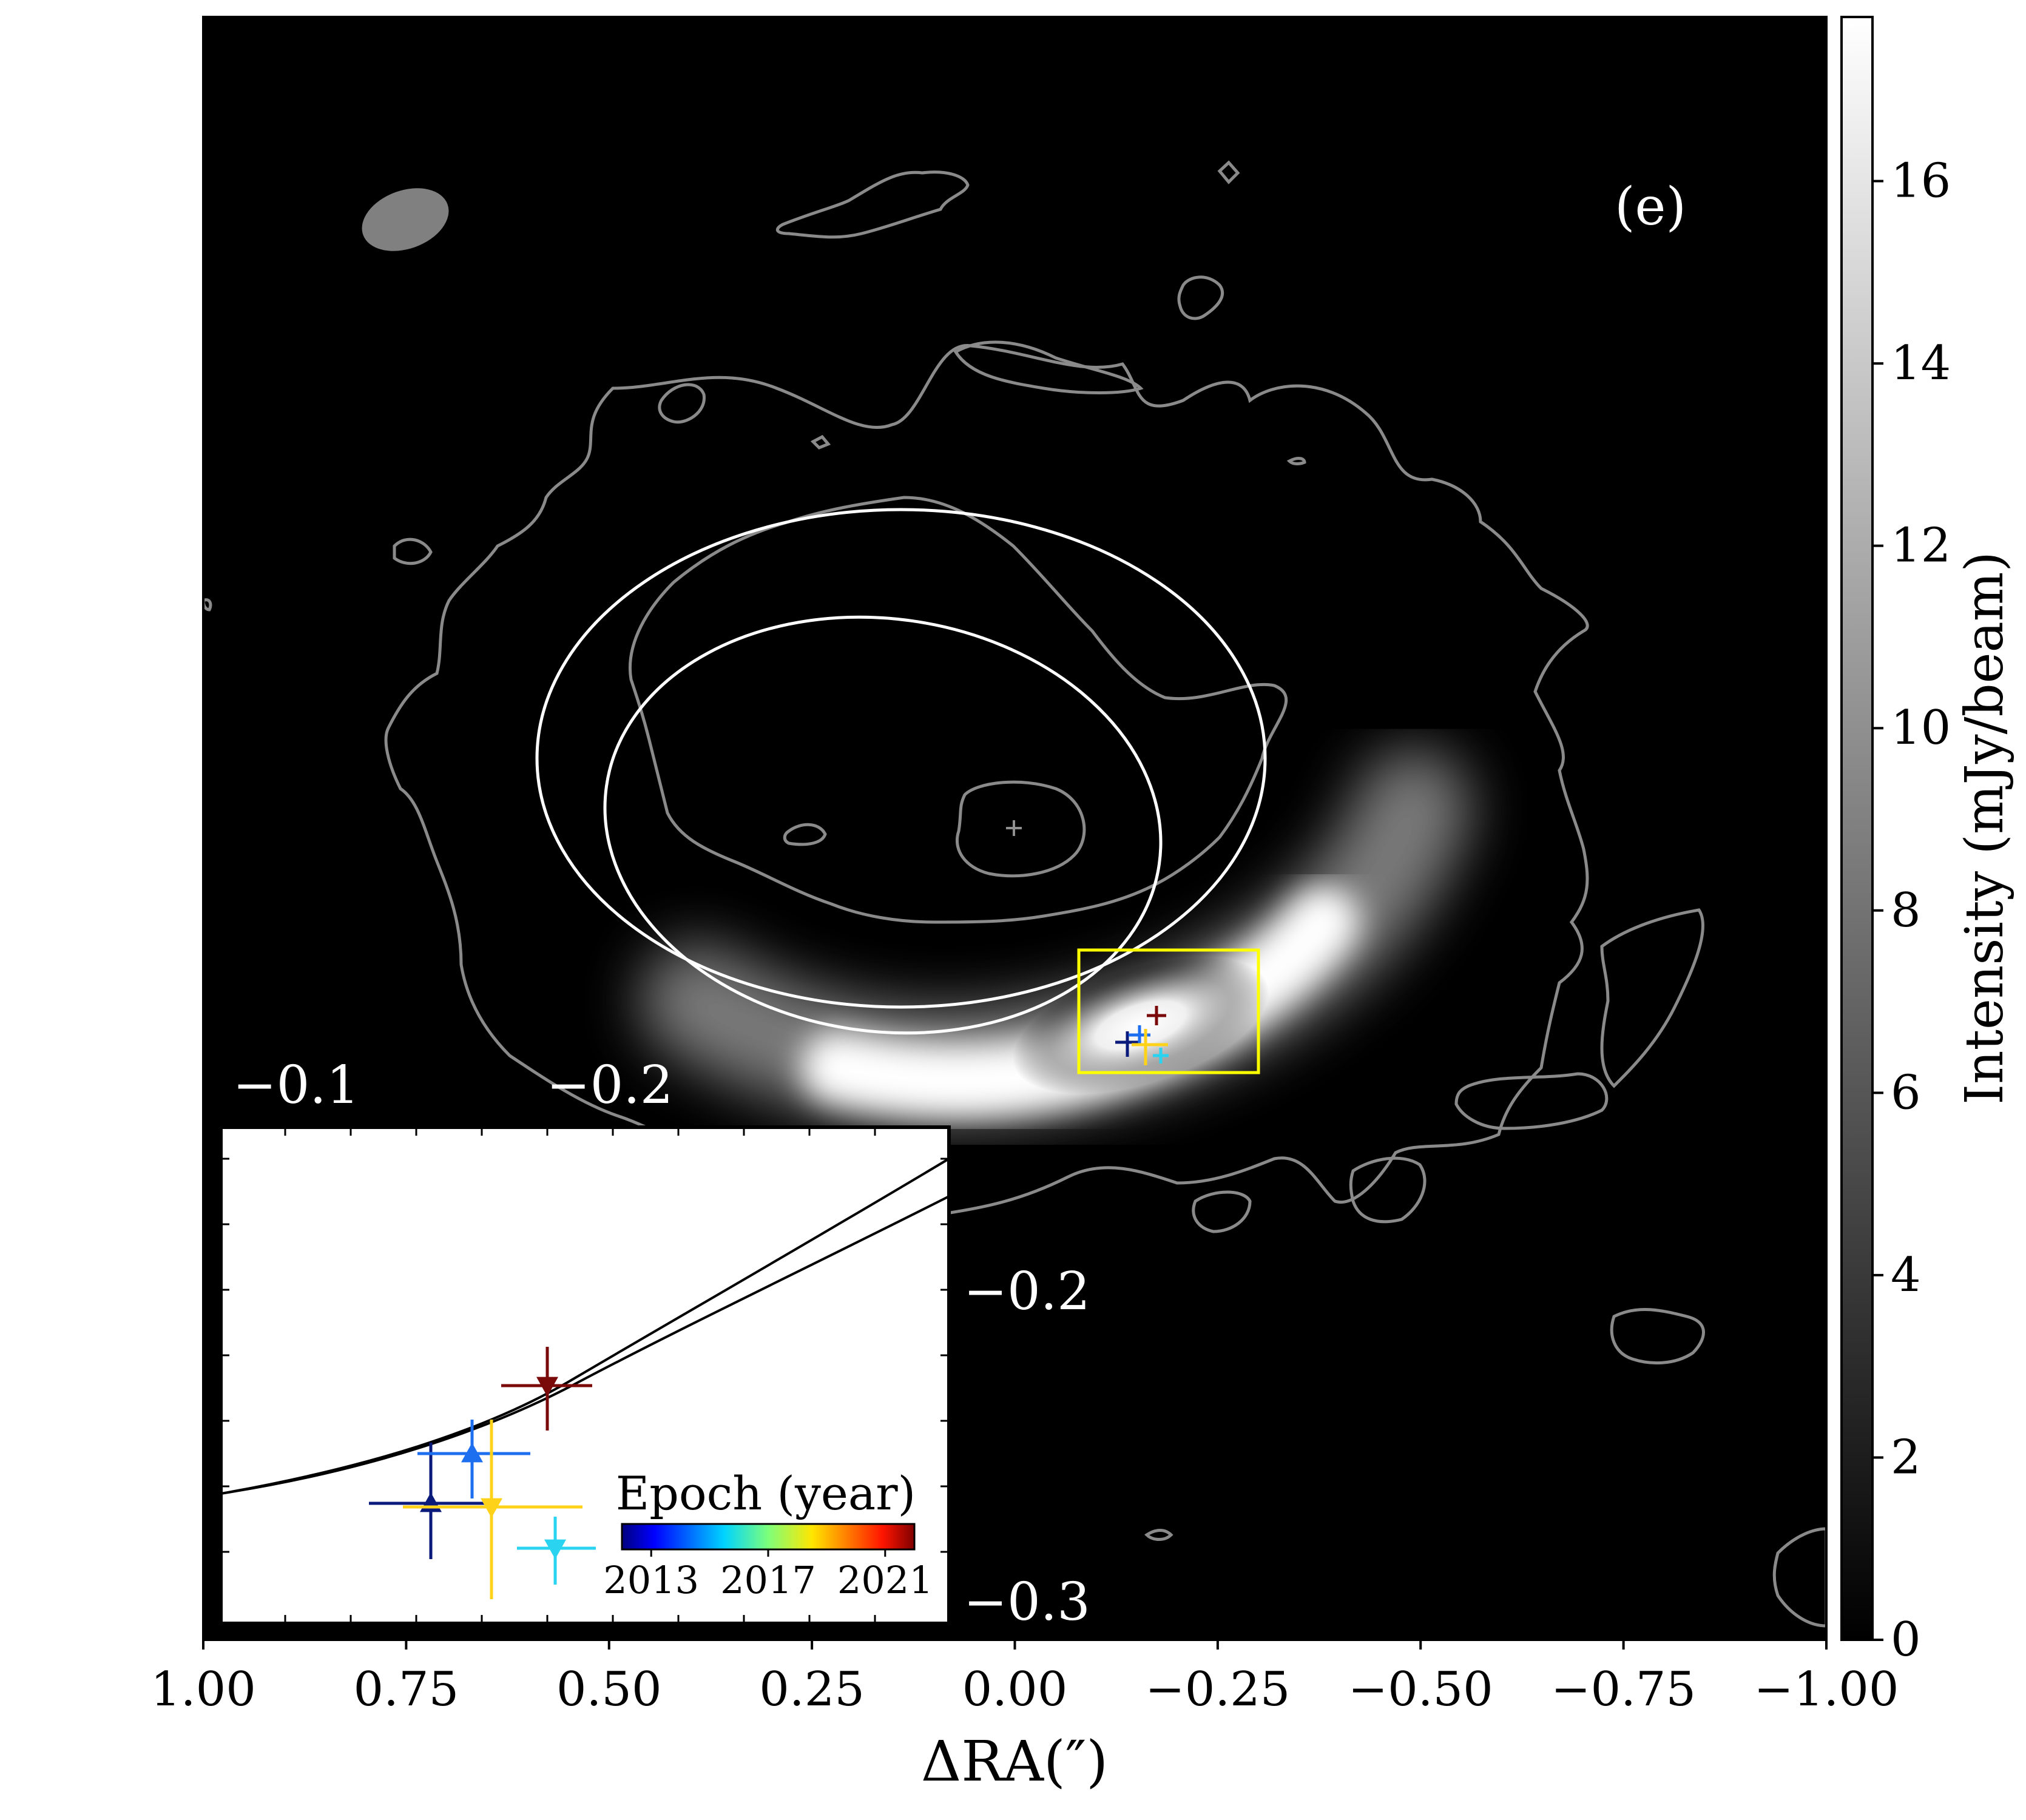 This screenshot has width=2026, height=1820. Describe the element at coordinates (1906, 1275) in the screenshot. I see `colorbar-tick-label: 4` at that location.